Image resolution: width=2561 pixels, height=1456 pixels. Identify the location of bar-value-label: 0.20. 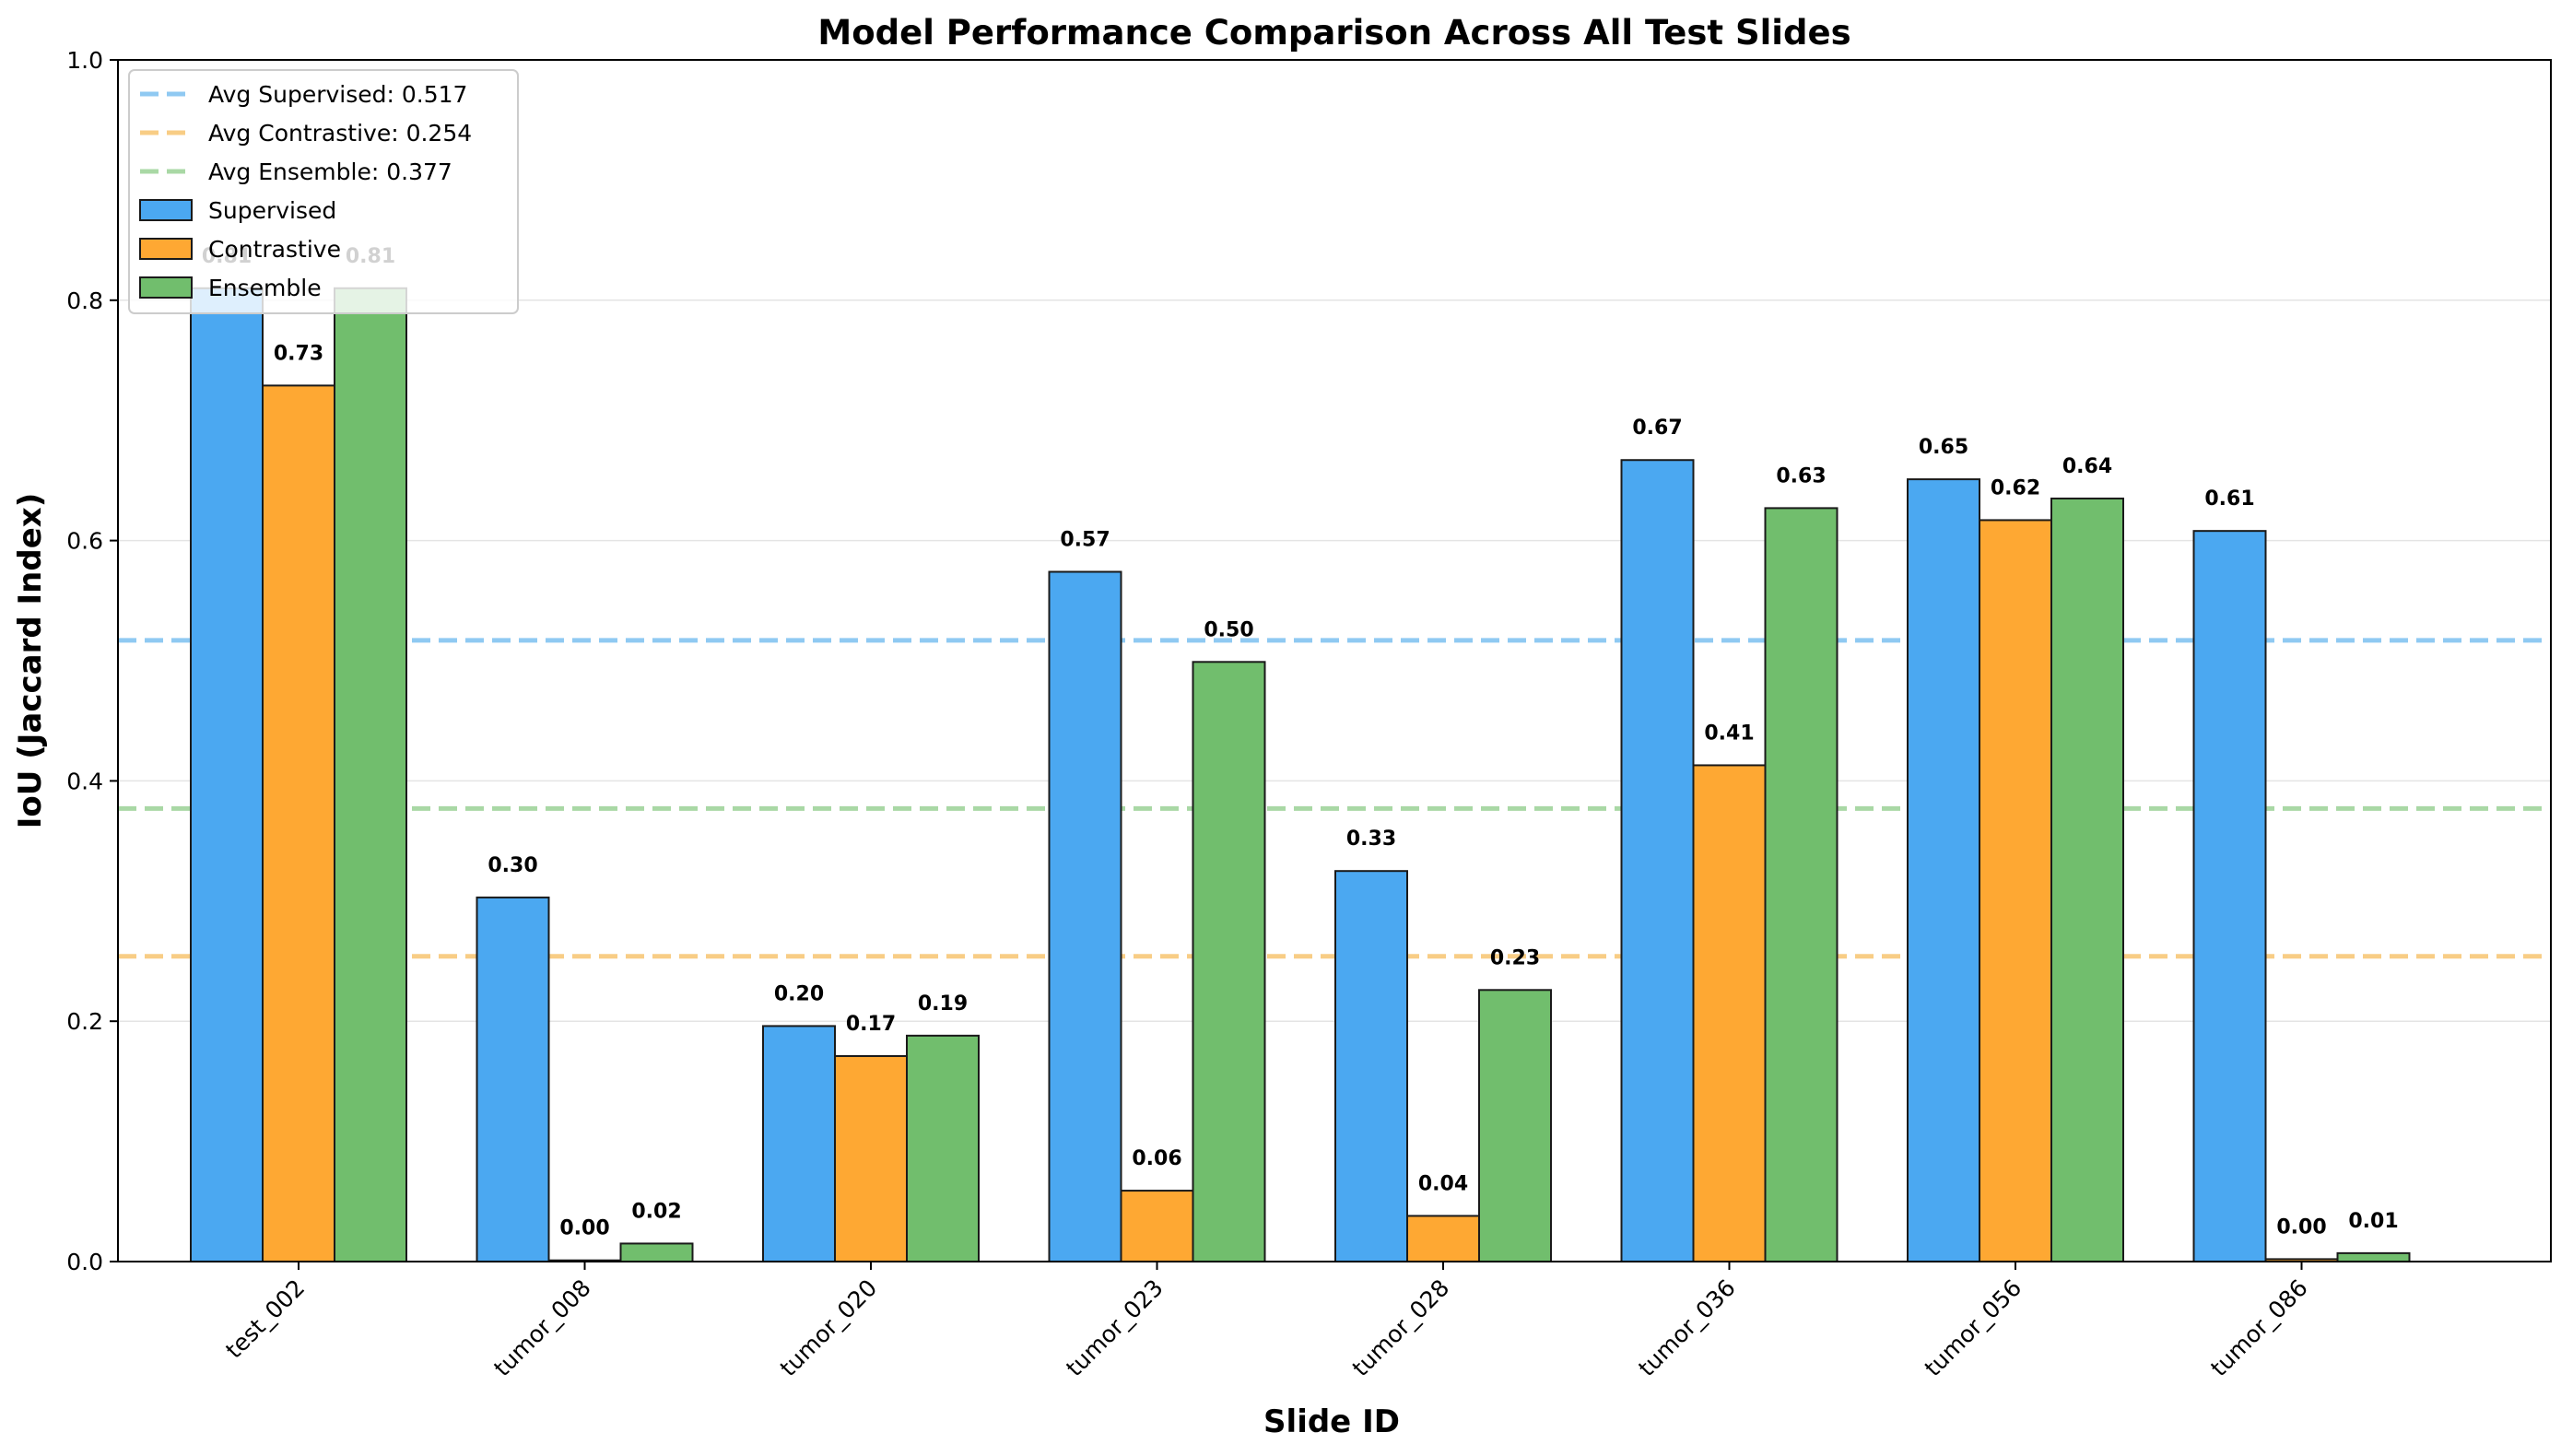
(799, 993).